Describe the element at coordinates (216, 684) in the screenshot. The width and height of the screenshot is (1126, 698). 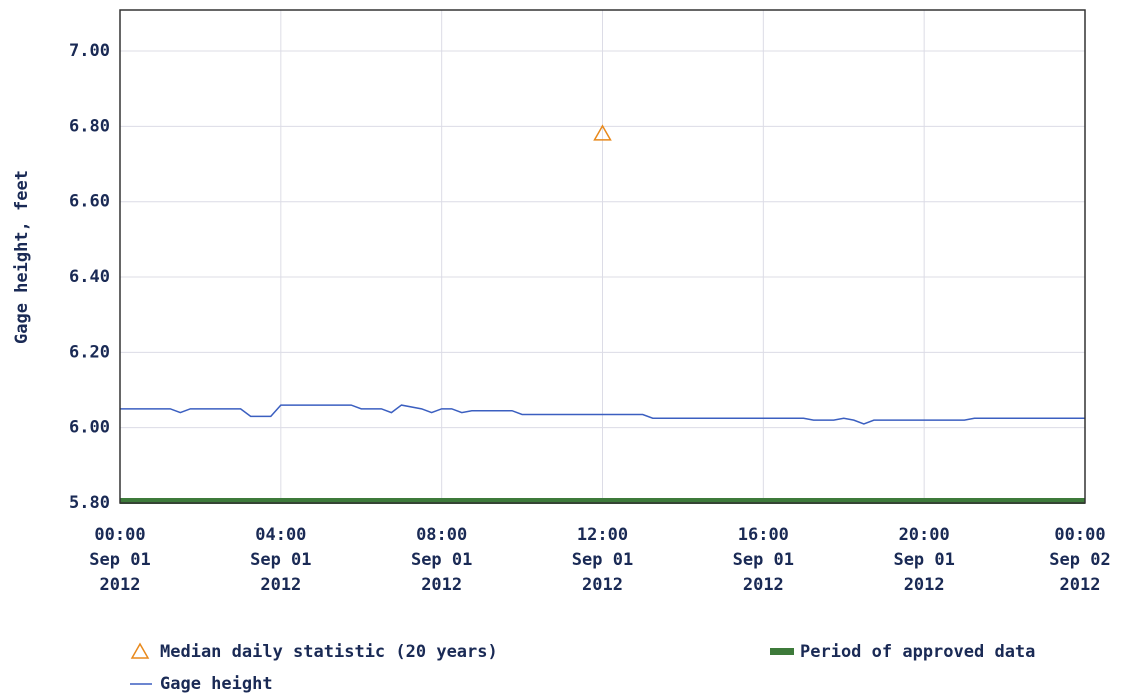
I see `legend-label: Gage height` at that location.